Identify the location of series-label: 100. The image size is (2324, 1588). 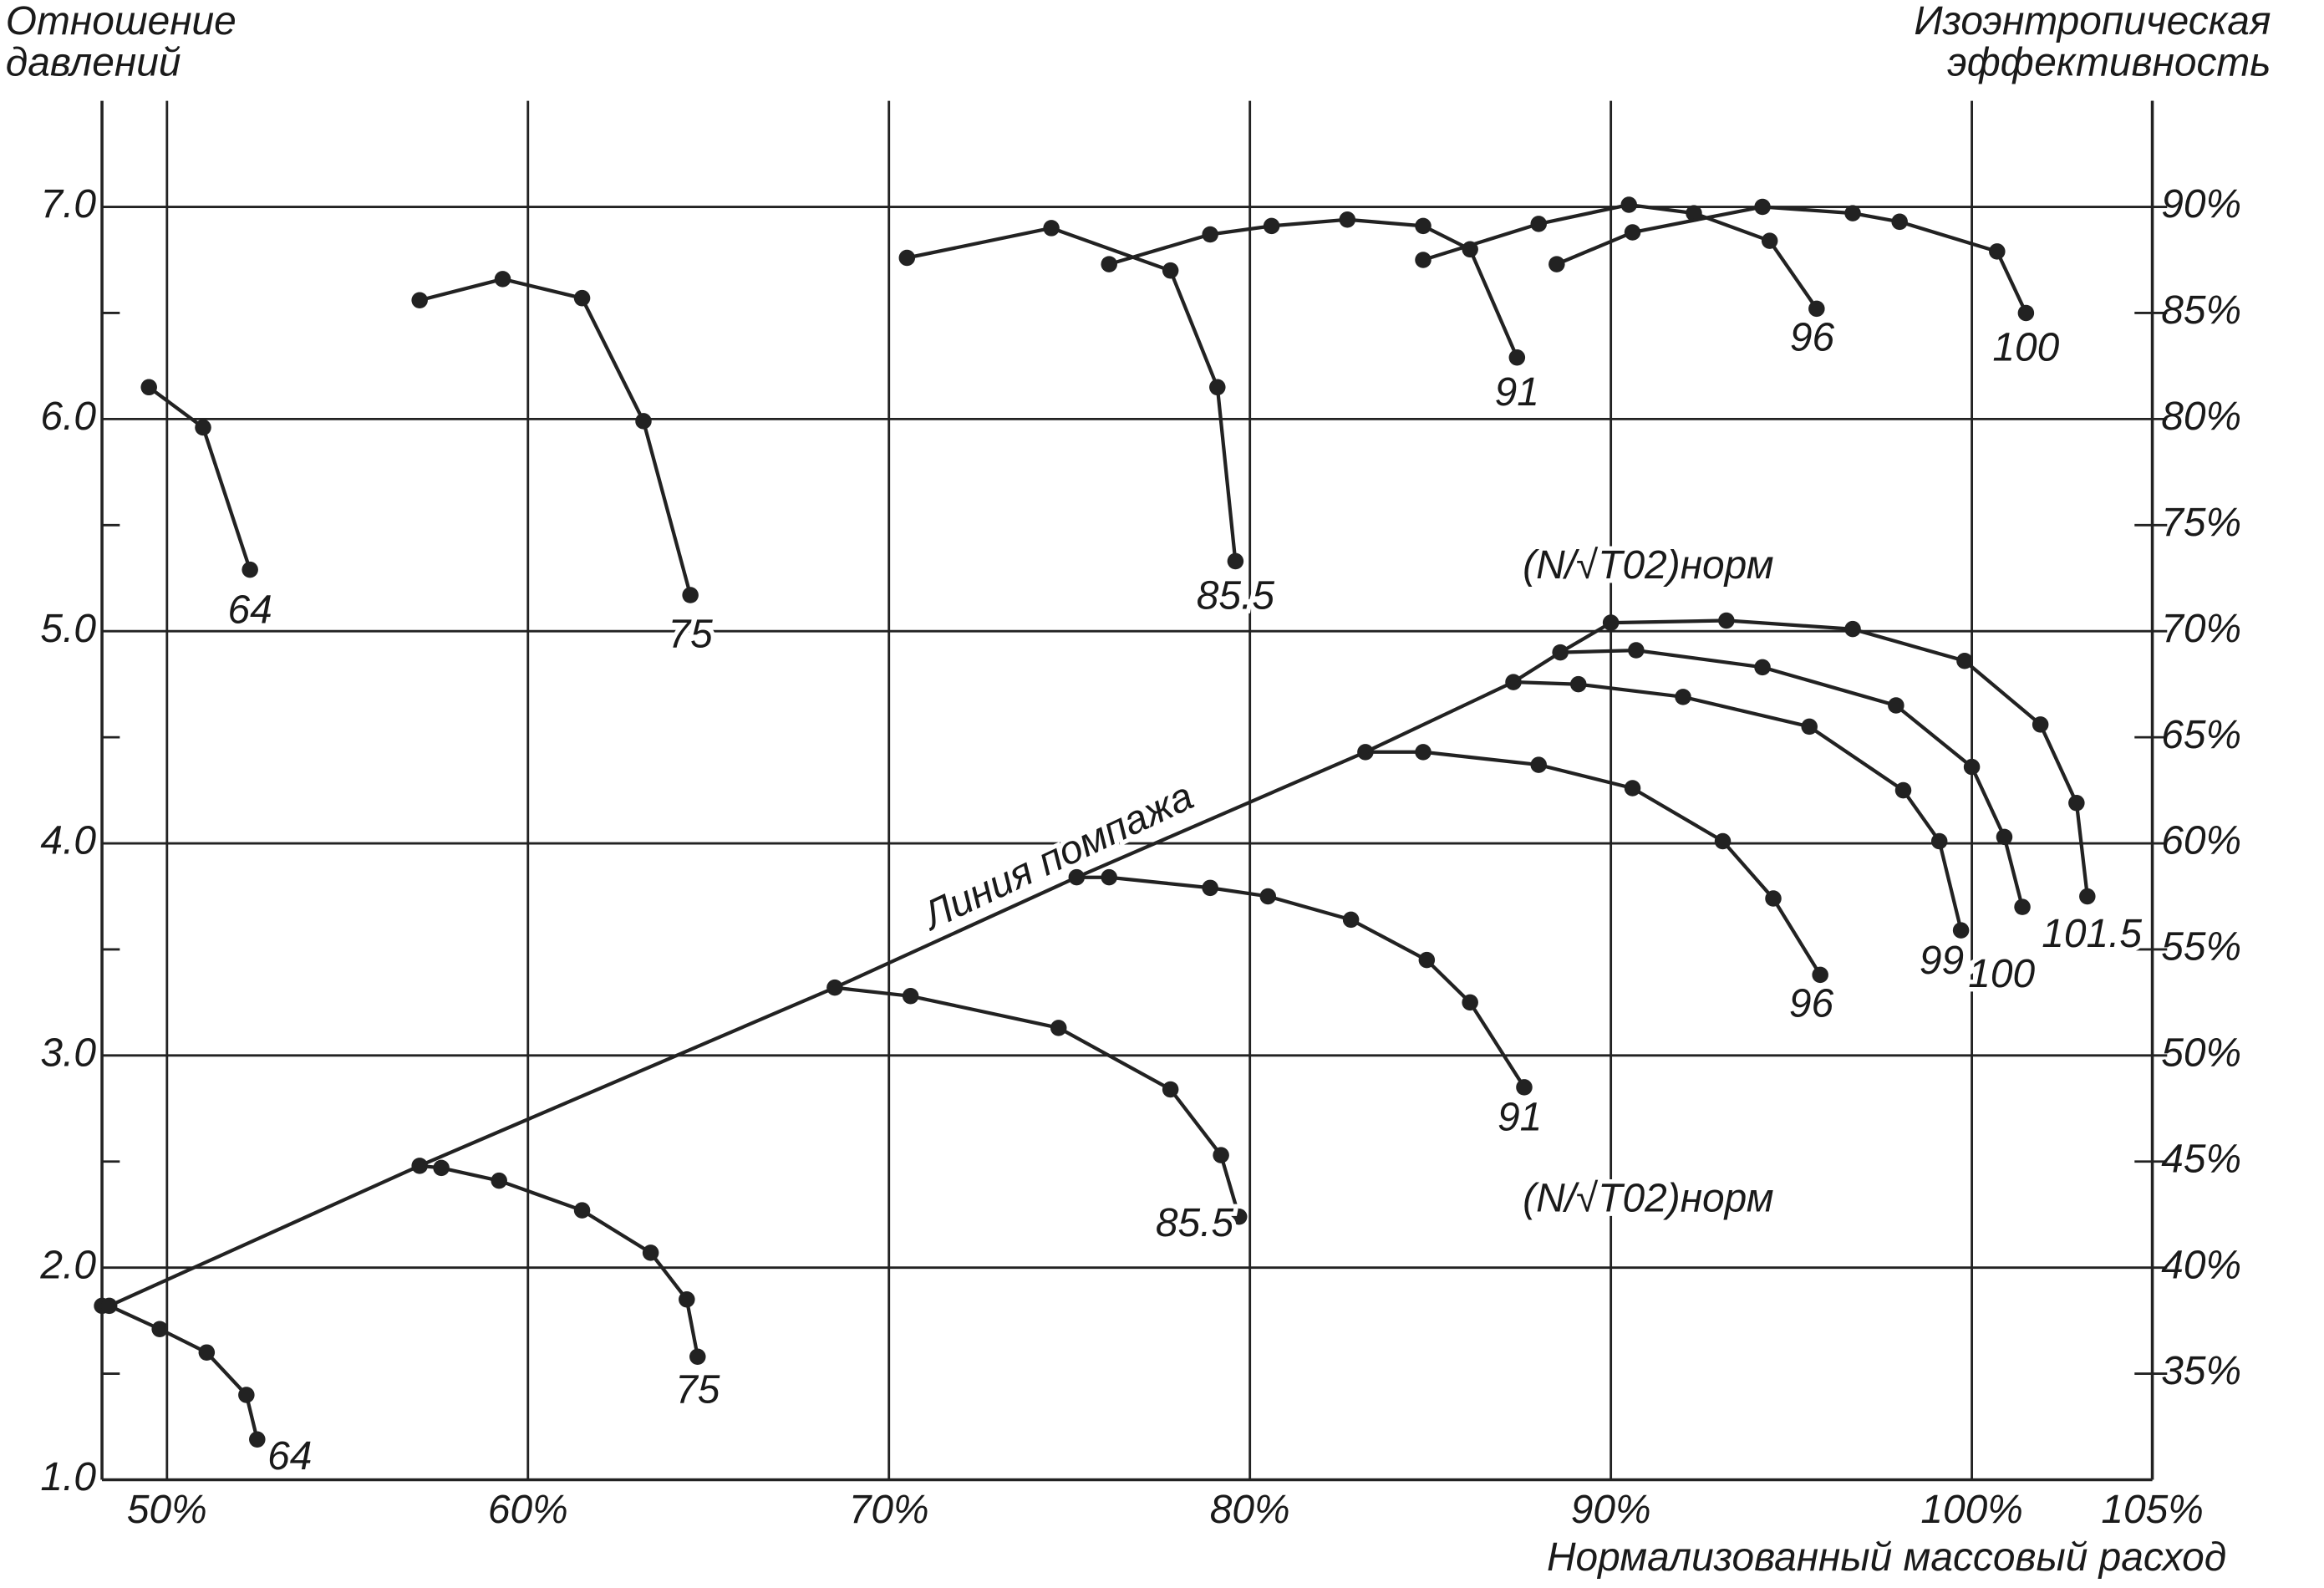
(2001, 974).